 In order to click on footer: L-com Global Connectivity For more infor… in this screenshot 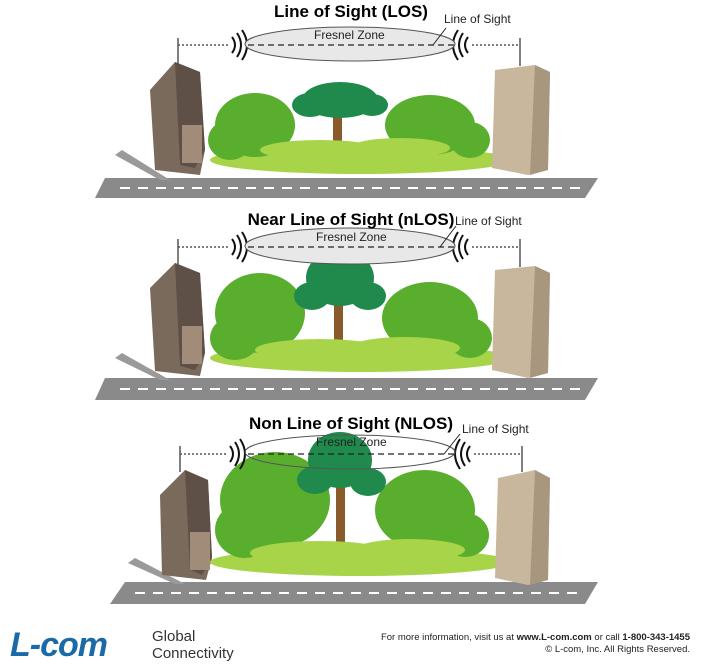, I will do `click(351, 643)`.